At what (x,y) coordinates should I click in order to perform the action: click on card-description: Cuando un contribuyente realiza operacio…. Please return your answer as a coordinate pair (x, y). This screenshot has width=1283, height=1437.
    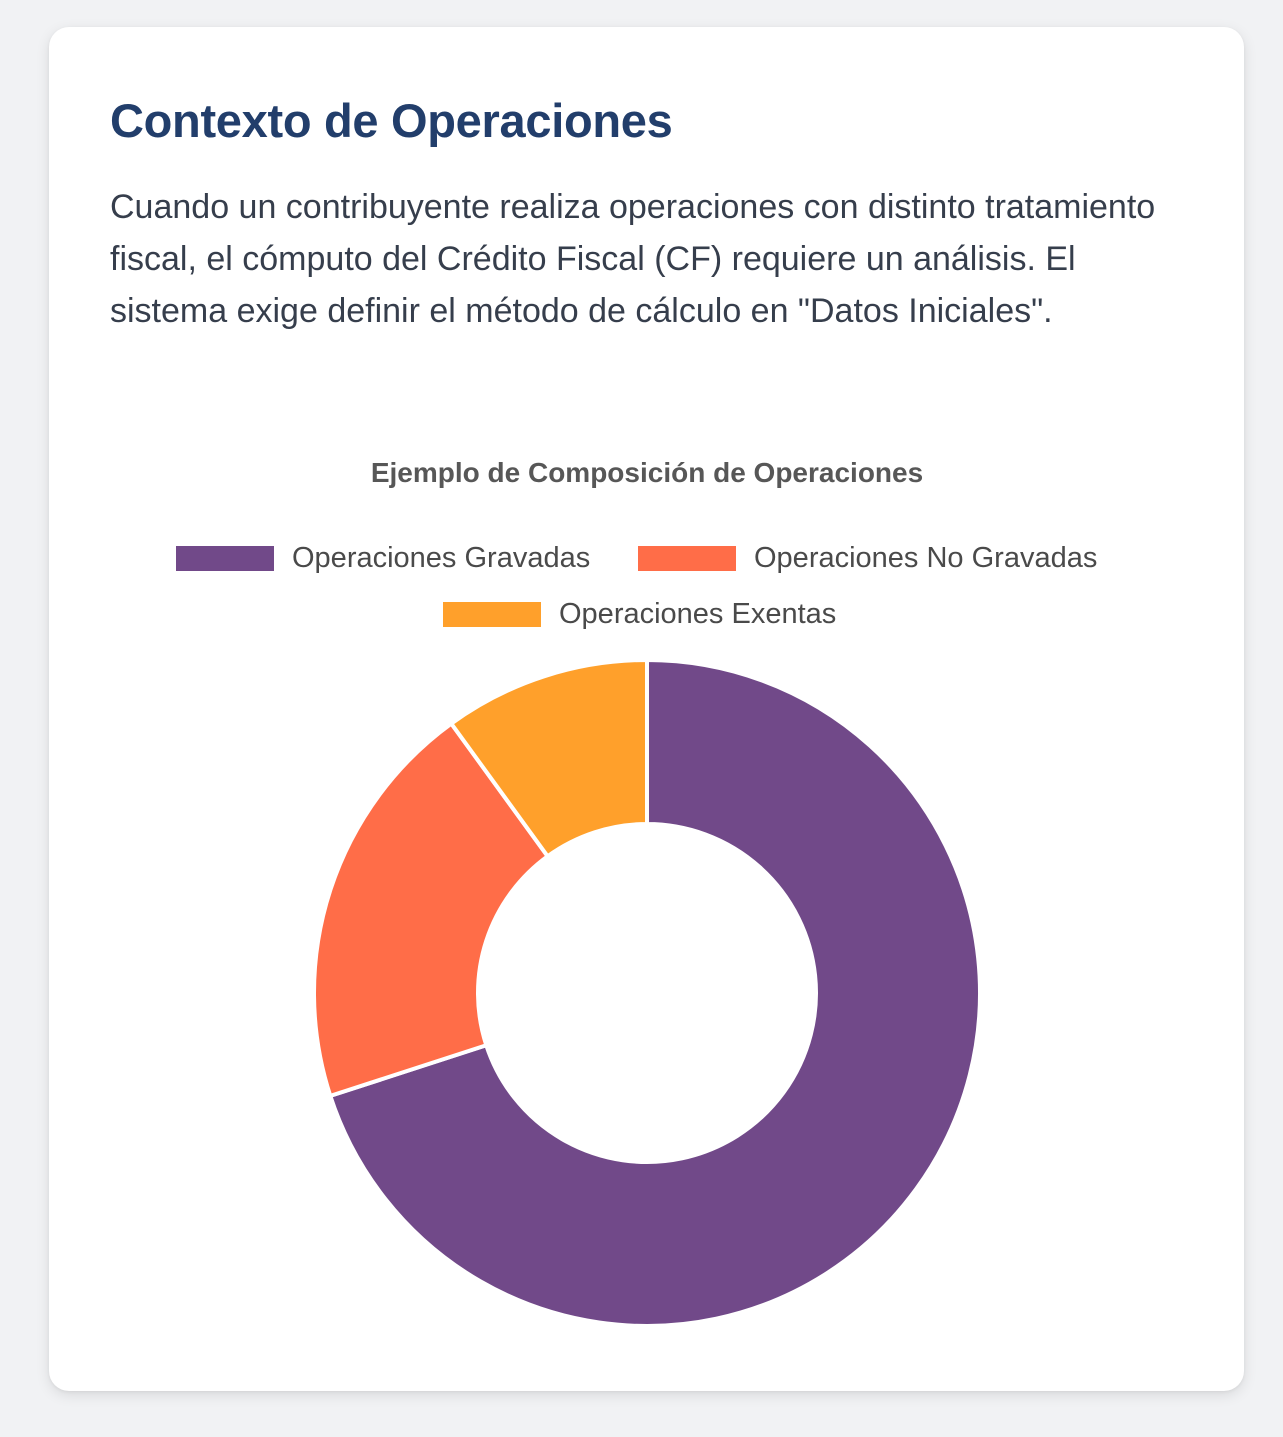
    Looking at the image, I should click on (633, 259).